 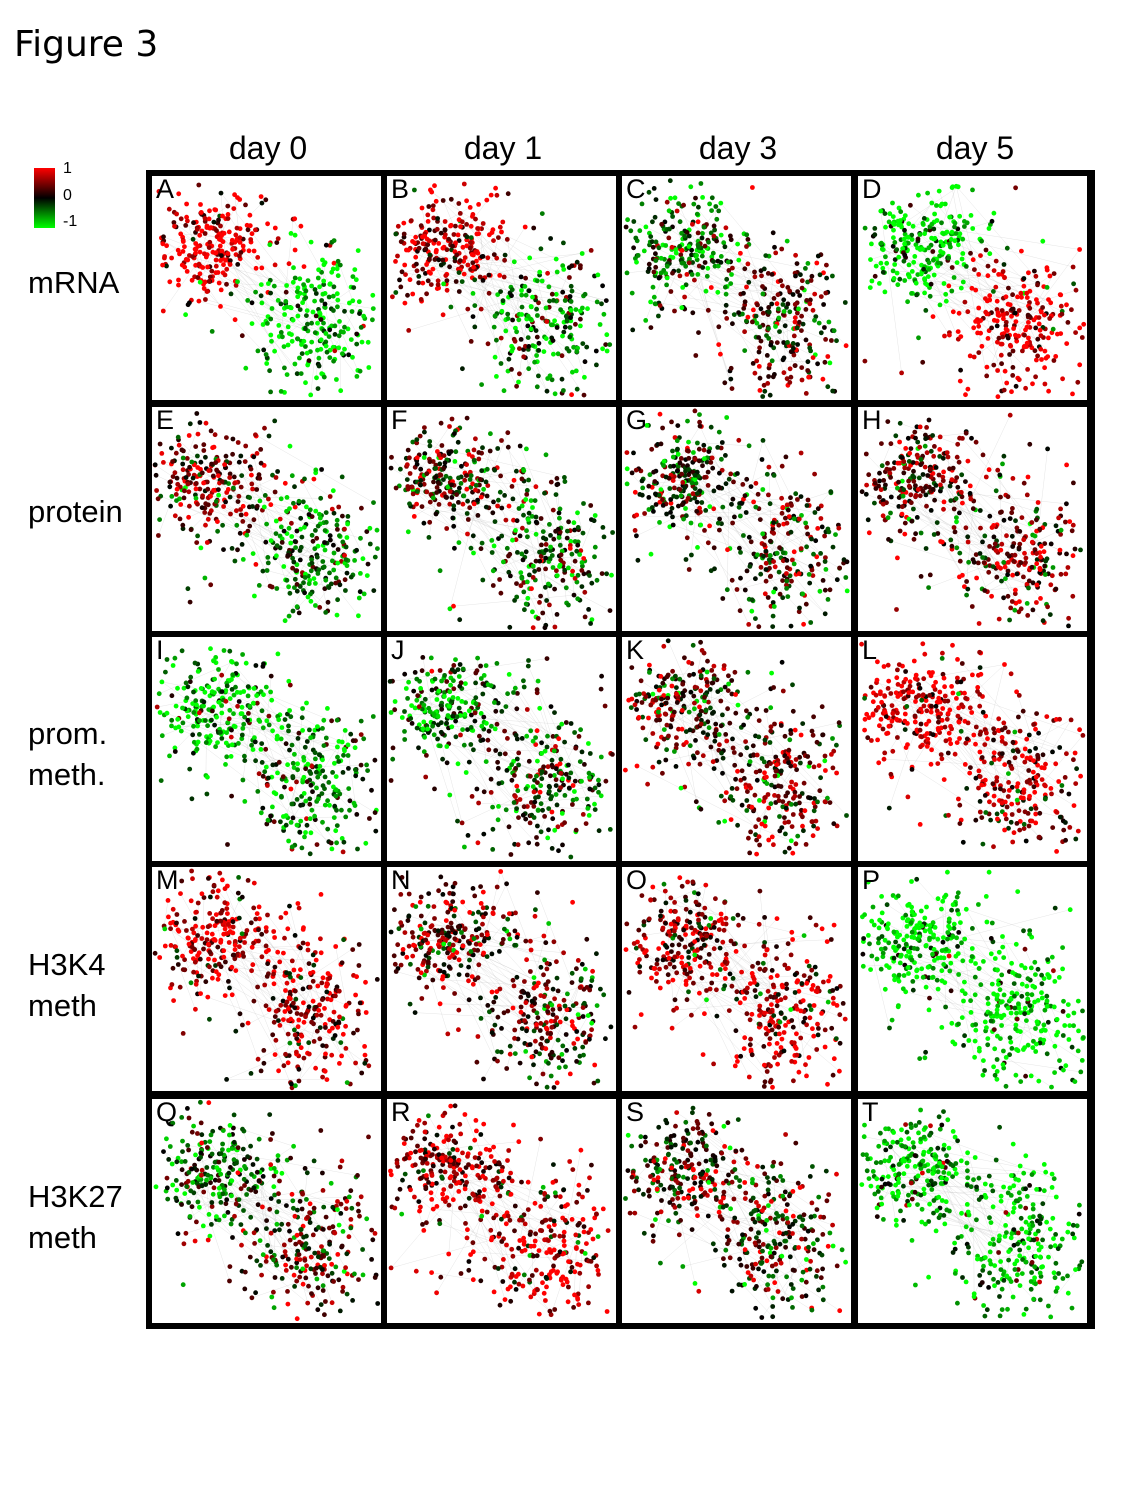 What do you see at coordinates (738, 148) in the screenshot?
I see `column-header-day3: day 3` at bounding box center [738, 148].